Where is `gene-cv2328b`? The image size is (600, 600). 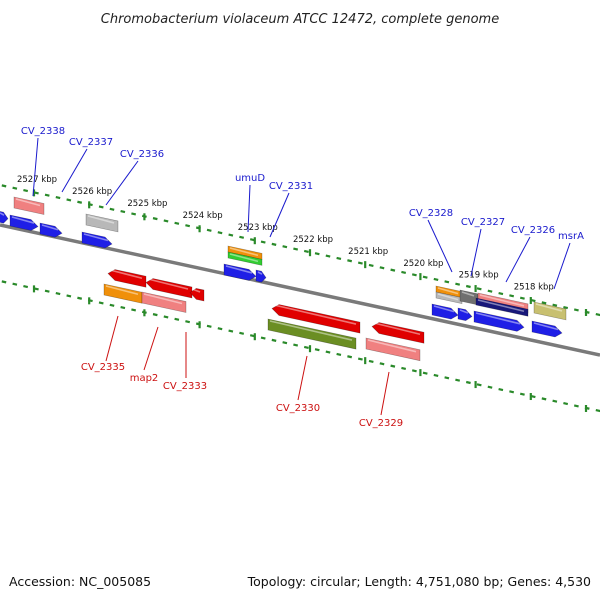
gene-cv2328b is located at coordinates (449, 298).